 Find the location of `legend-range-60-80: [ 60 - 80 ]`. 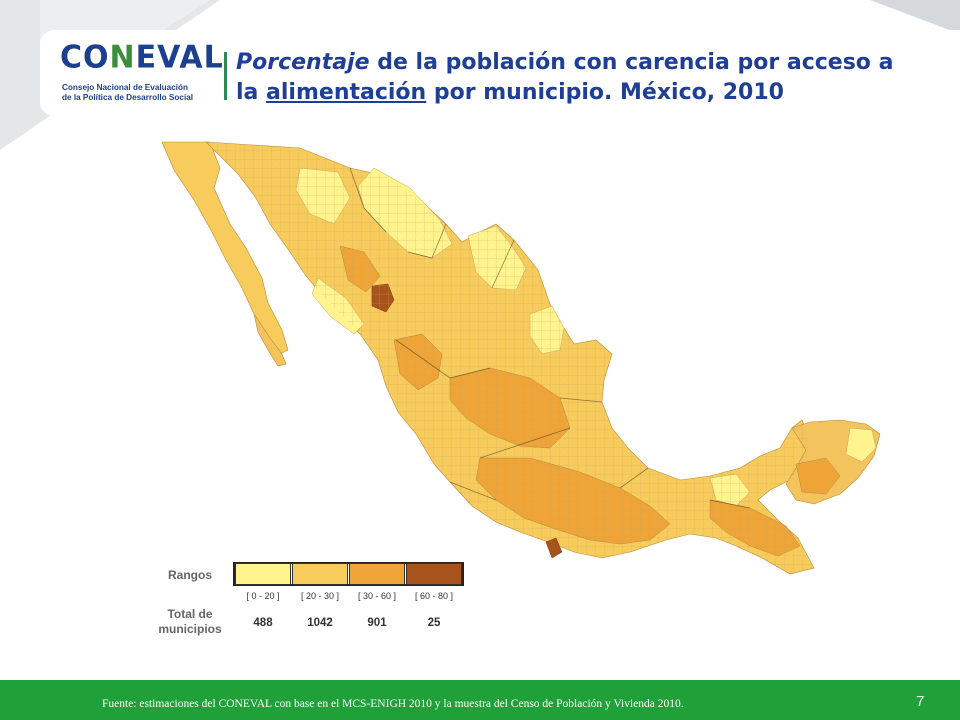

legend-range-60-80: [ 60 - 80 ] is located at coordinates (434, 596).